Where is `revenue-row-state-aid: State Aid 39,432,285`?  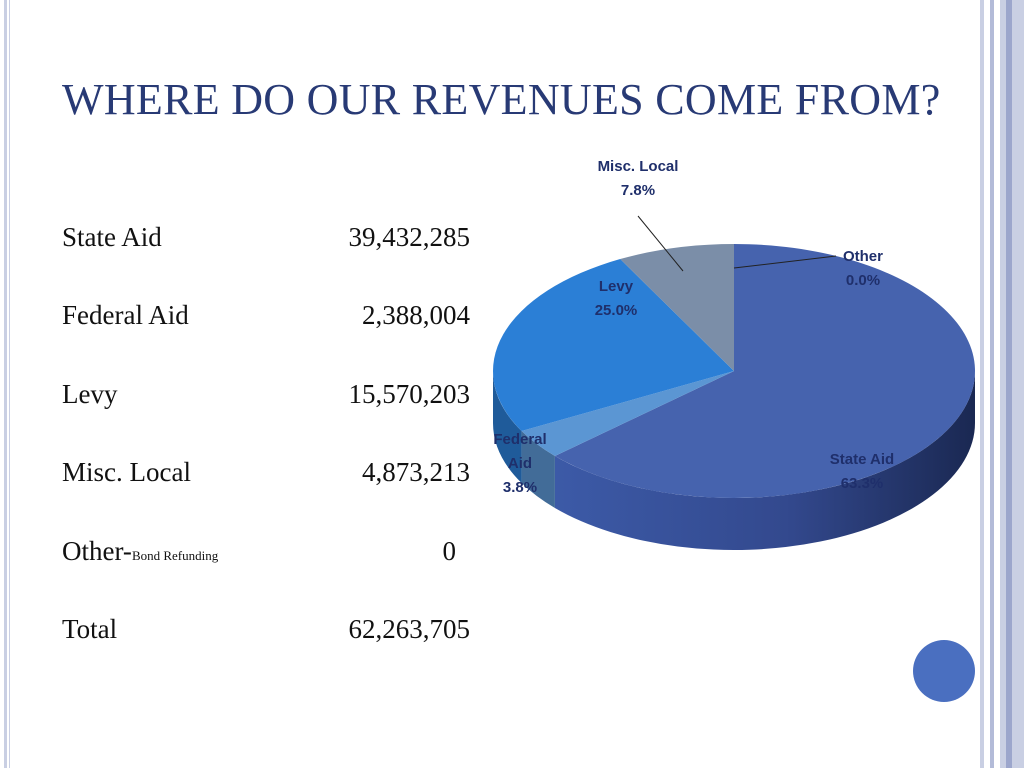
revenue-row-state-aid: State Aid 39,432,285 is located at coordinates (266, 242).